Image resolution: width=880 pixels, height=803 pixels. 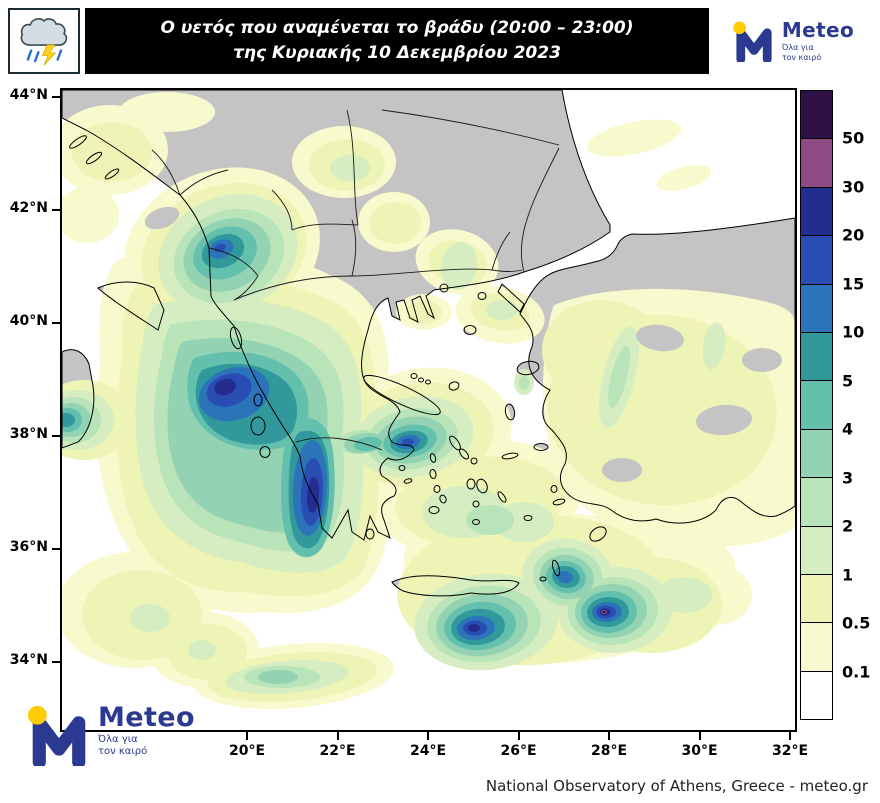 What do you see at coordinates (28, 321) in the screenshot?
I see `lat-label: 40°N` at bounding box center [28, 321].